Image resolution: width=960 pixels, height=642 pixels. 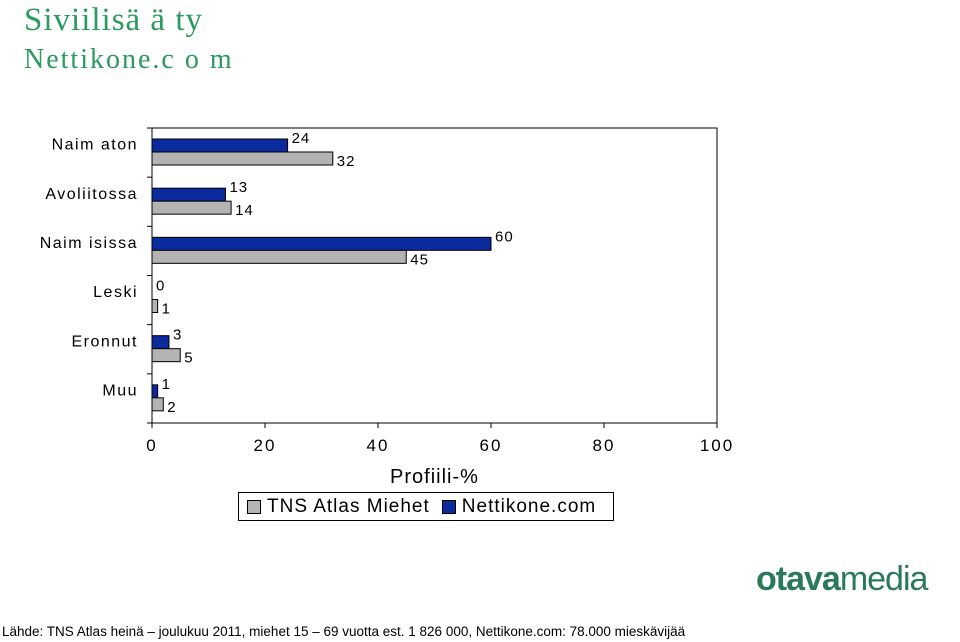 I want to click on data-label: 24, so click(x=301, y=138).